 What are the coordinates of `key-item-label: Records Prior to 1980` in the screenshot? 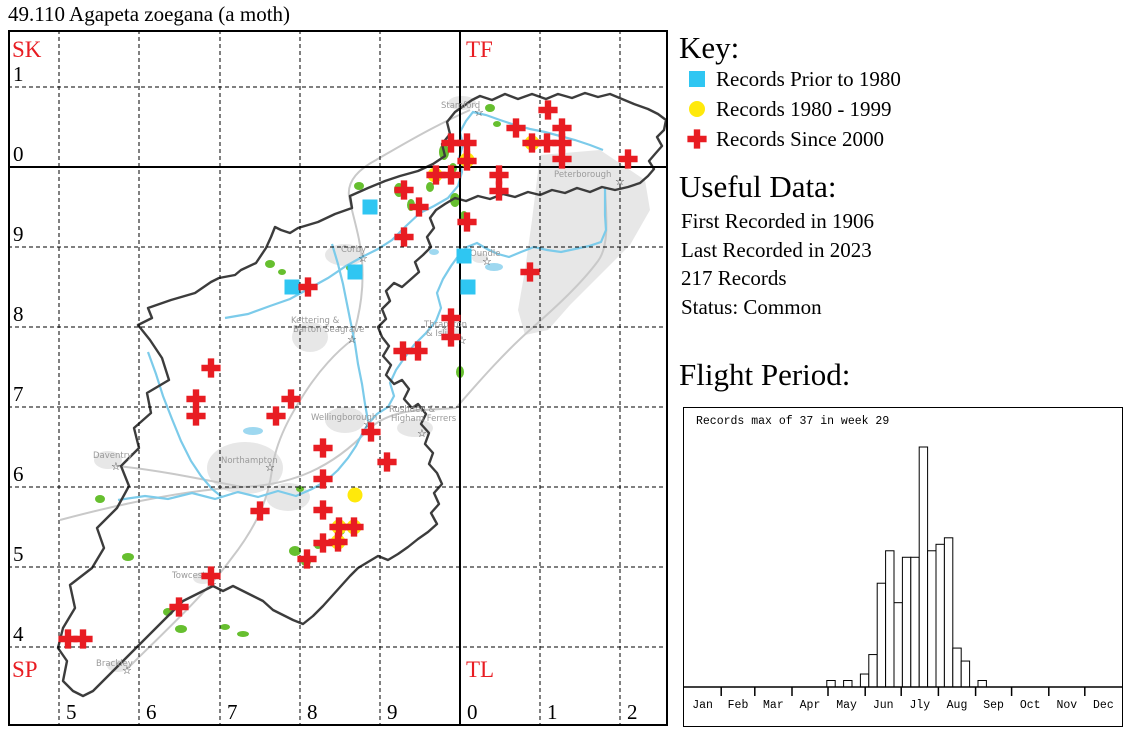 It's located at (808, 78).